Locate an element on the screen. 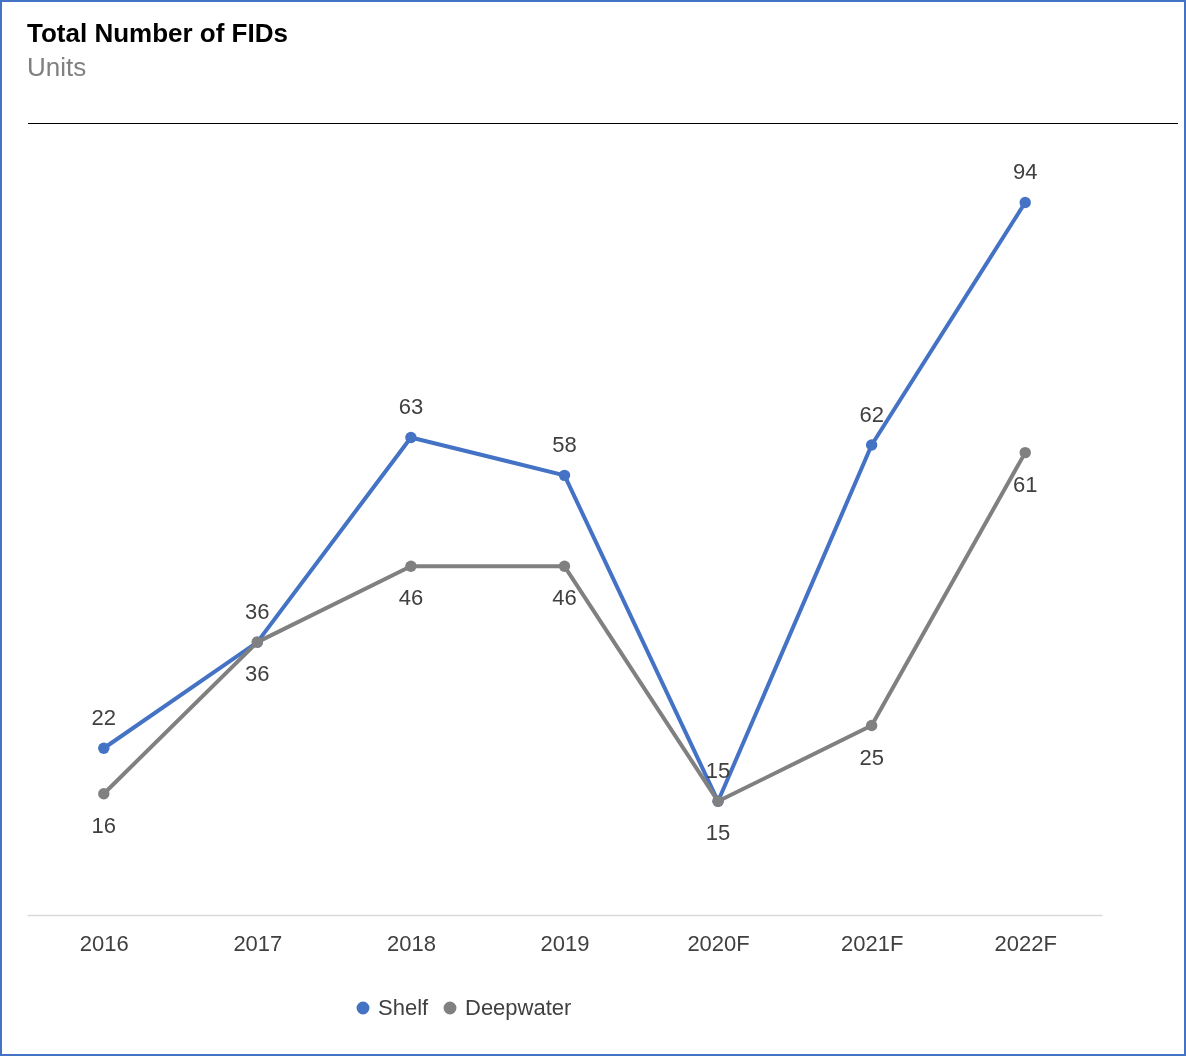 The width and height of the screenshot is (1186, 1056). x-tick-label: 2021F is located at coordinates (872, 943).